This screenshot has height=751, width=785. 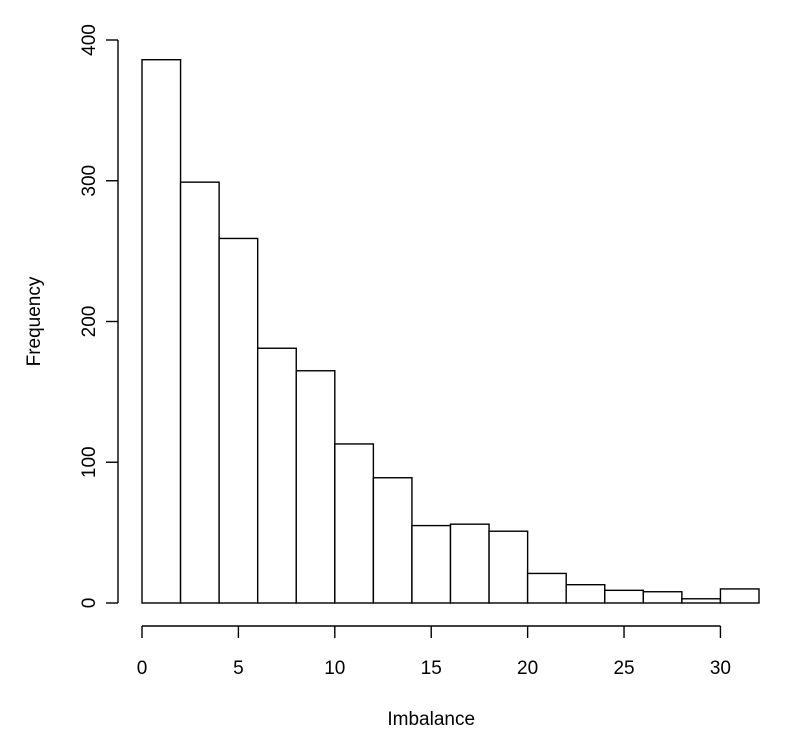 What do you see at coordinates (34, 321) in the screenshot?
I see `y-axis-label: Frequency` at bounding box center [34, 321].